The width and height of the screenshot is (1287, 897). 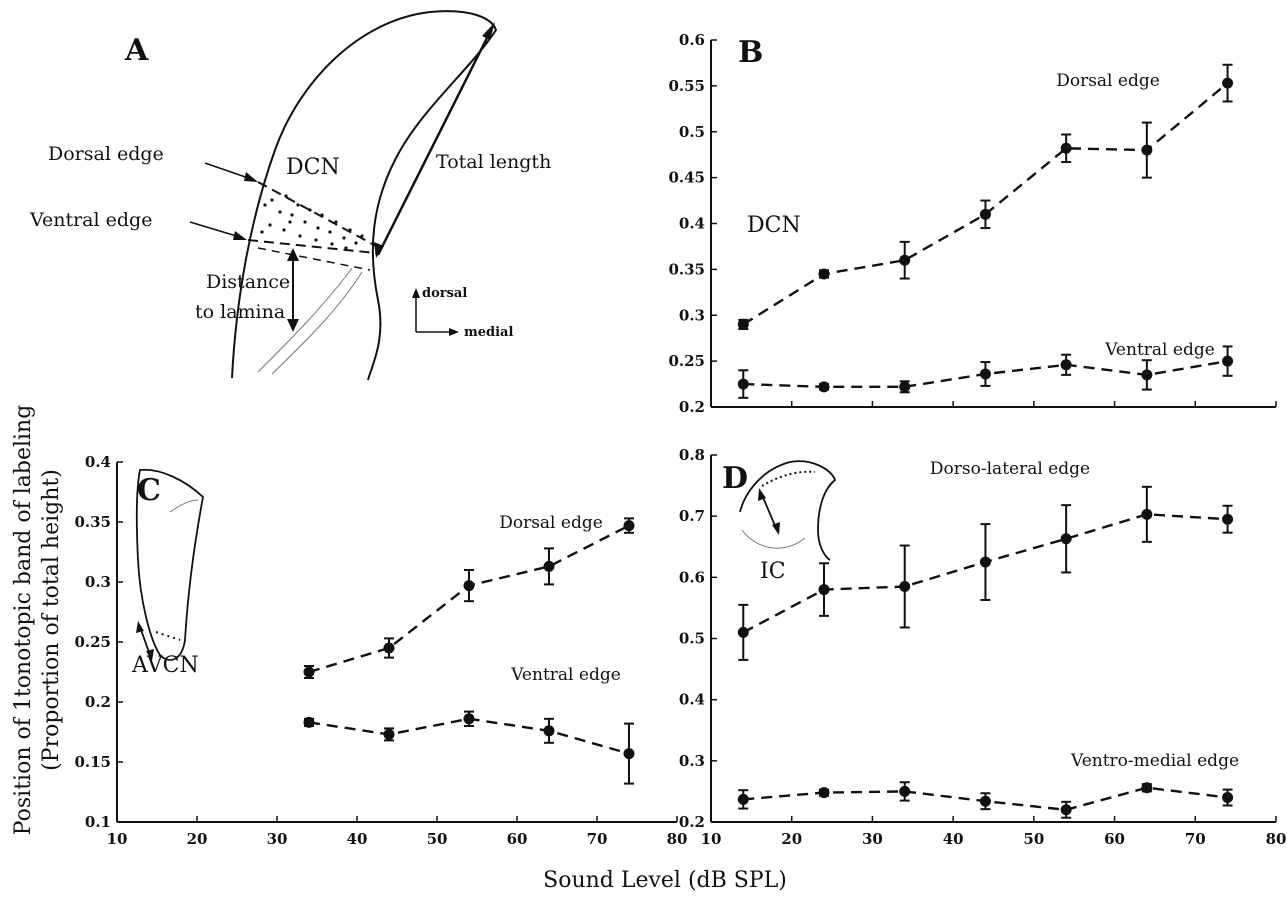 I want to click on ic-inset, so click(x=788, y=510).